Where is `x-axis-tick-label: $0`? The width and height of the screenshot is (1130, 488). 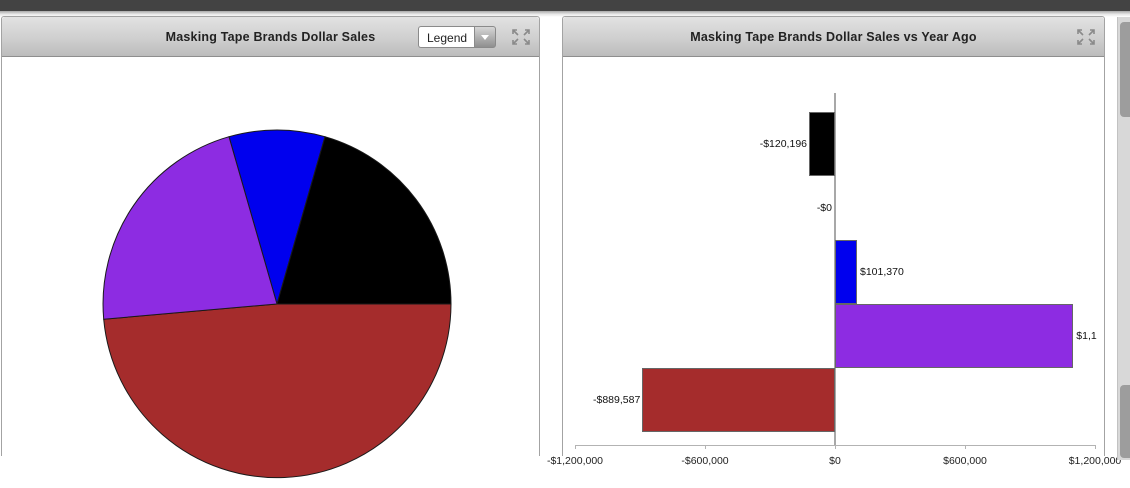
x-axis-tick-label: $0 is located at coordinates (835, 461).